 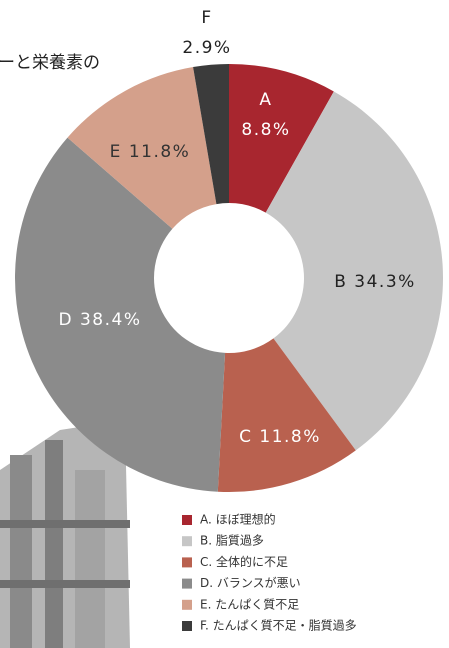 What do you see at coordinates (265, 100) in the screenshot?
I see `slice-category-label: A` at bounding box center [265, 100].